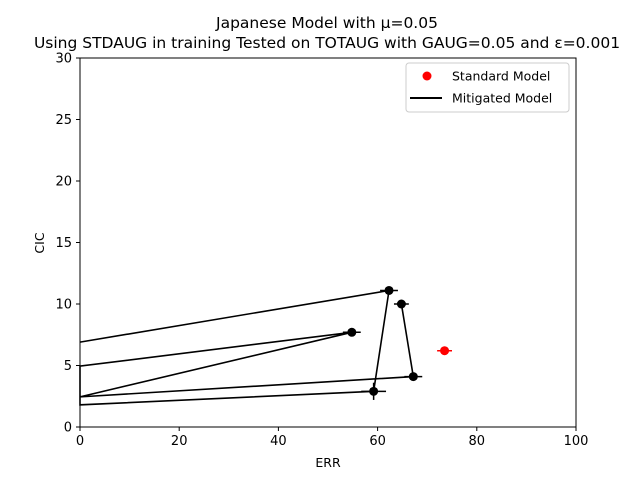 Image resolution: width=640 pixels, height=480 pixels. Describe the element at coordinates (502, 98) in the screenshot. I see `legend-label-mitigated-model: Mitigated Model` at that location.